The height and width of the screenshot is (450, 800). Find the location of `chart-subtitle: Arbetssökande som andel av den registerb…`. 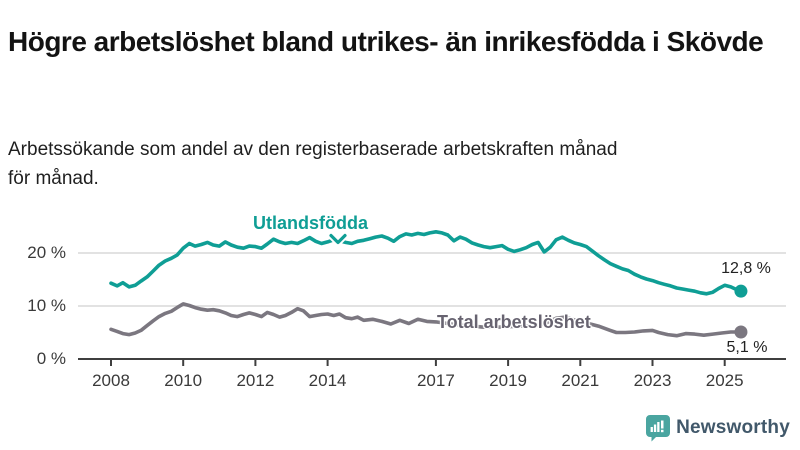

chart-subtitle: Arbetssökande som andel av den registerb… is located at coordinates (401, 164).